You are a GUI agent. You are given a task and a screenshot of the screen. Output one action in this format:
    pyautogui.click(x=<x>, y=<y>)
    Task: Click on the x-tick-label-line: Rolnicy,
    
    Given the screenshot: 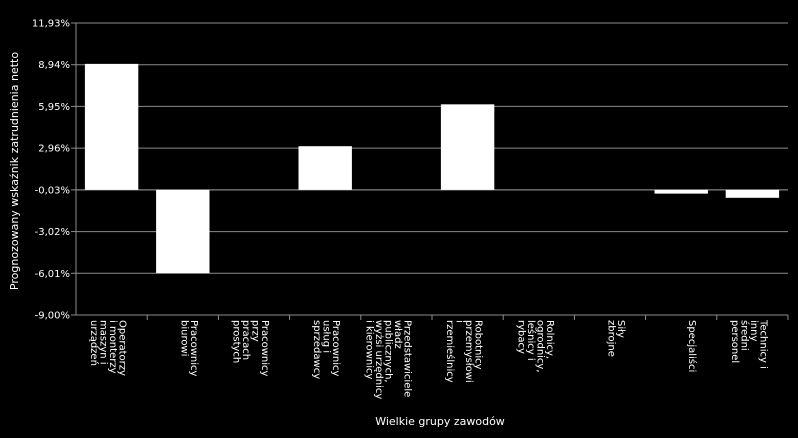 What is the action you would take?
    pyautogui.click(x=549, y=339)
    